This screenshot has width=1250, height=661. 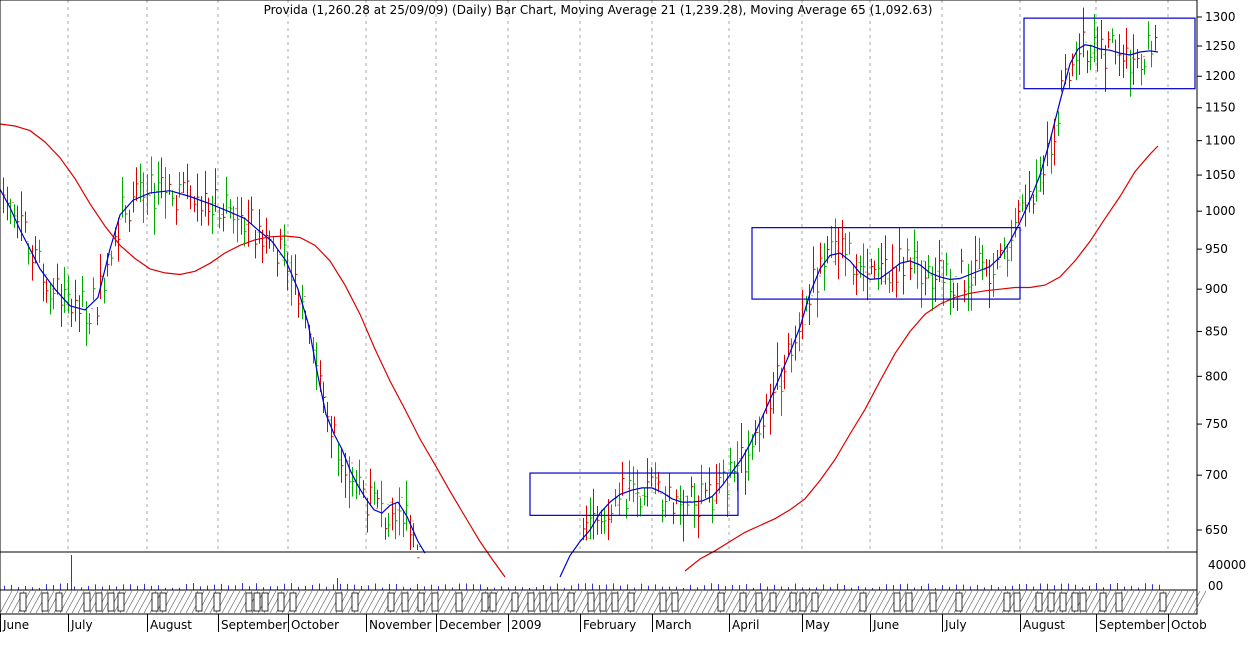 I want to click on month-label: June, so click(x=885, y=625).